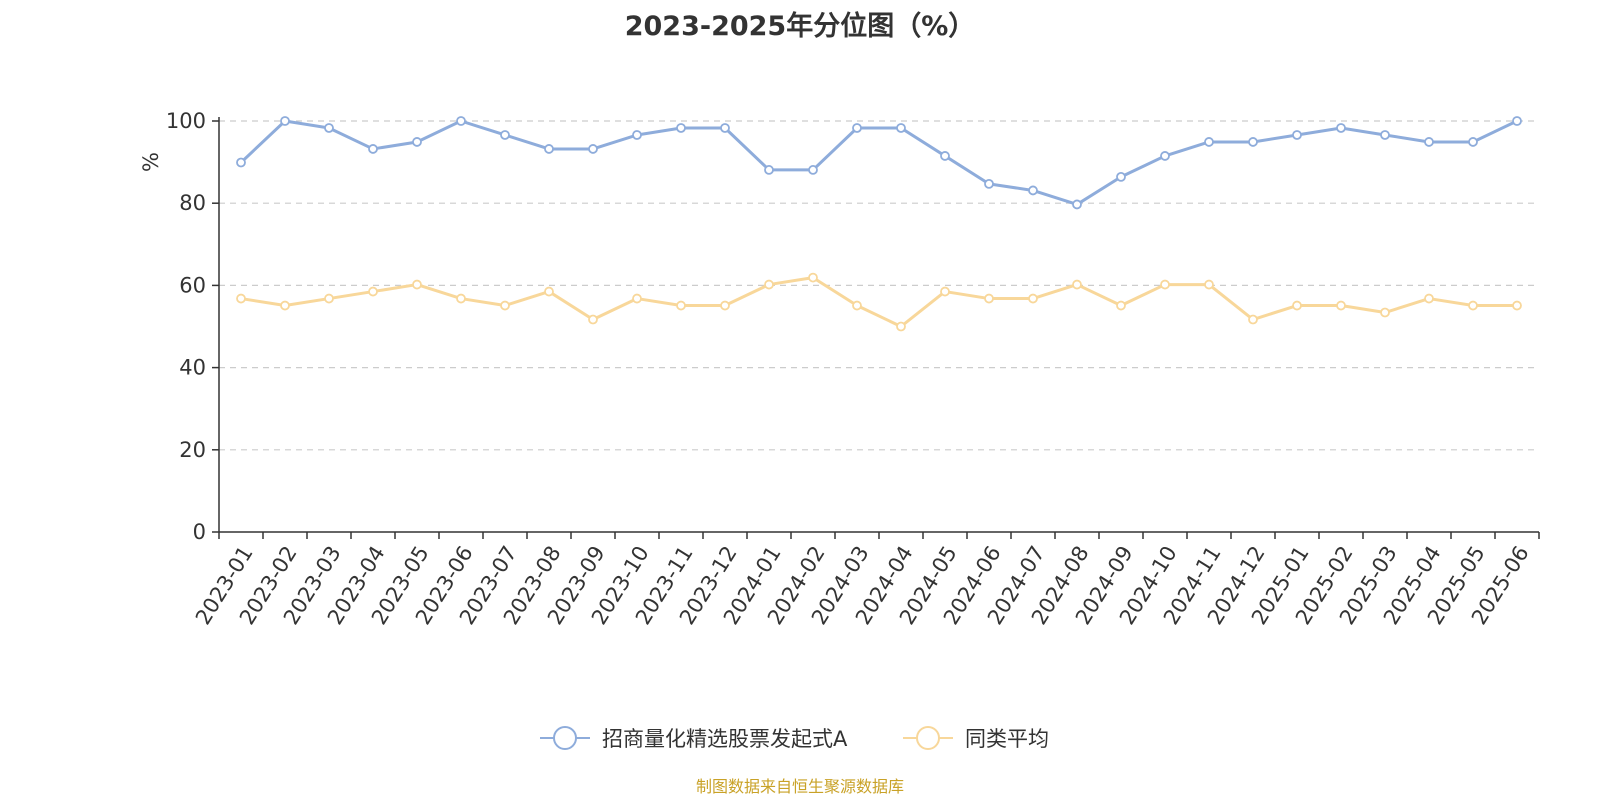 The image size is (1600, 800). What do you see at coordinates (800, 26) in the screenshot?
I see `chart-title: 2023-2025年分位图（%）` at bounding box center [800, 26].